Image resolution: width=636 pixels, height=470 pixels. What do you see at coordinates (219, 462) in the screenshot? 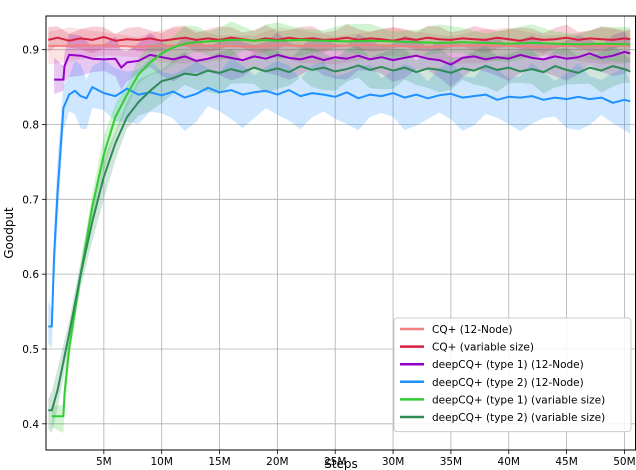
I see `x-tick-label: 15M` at bounding box center [219, 462].